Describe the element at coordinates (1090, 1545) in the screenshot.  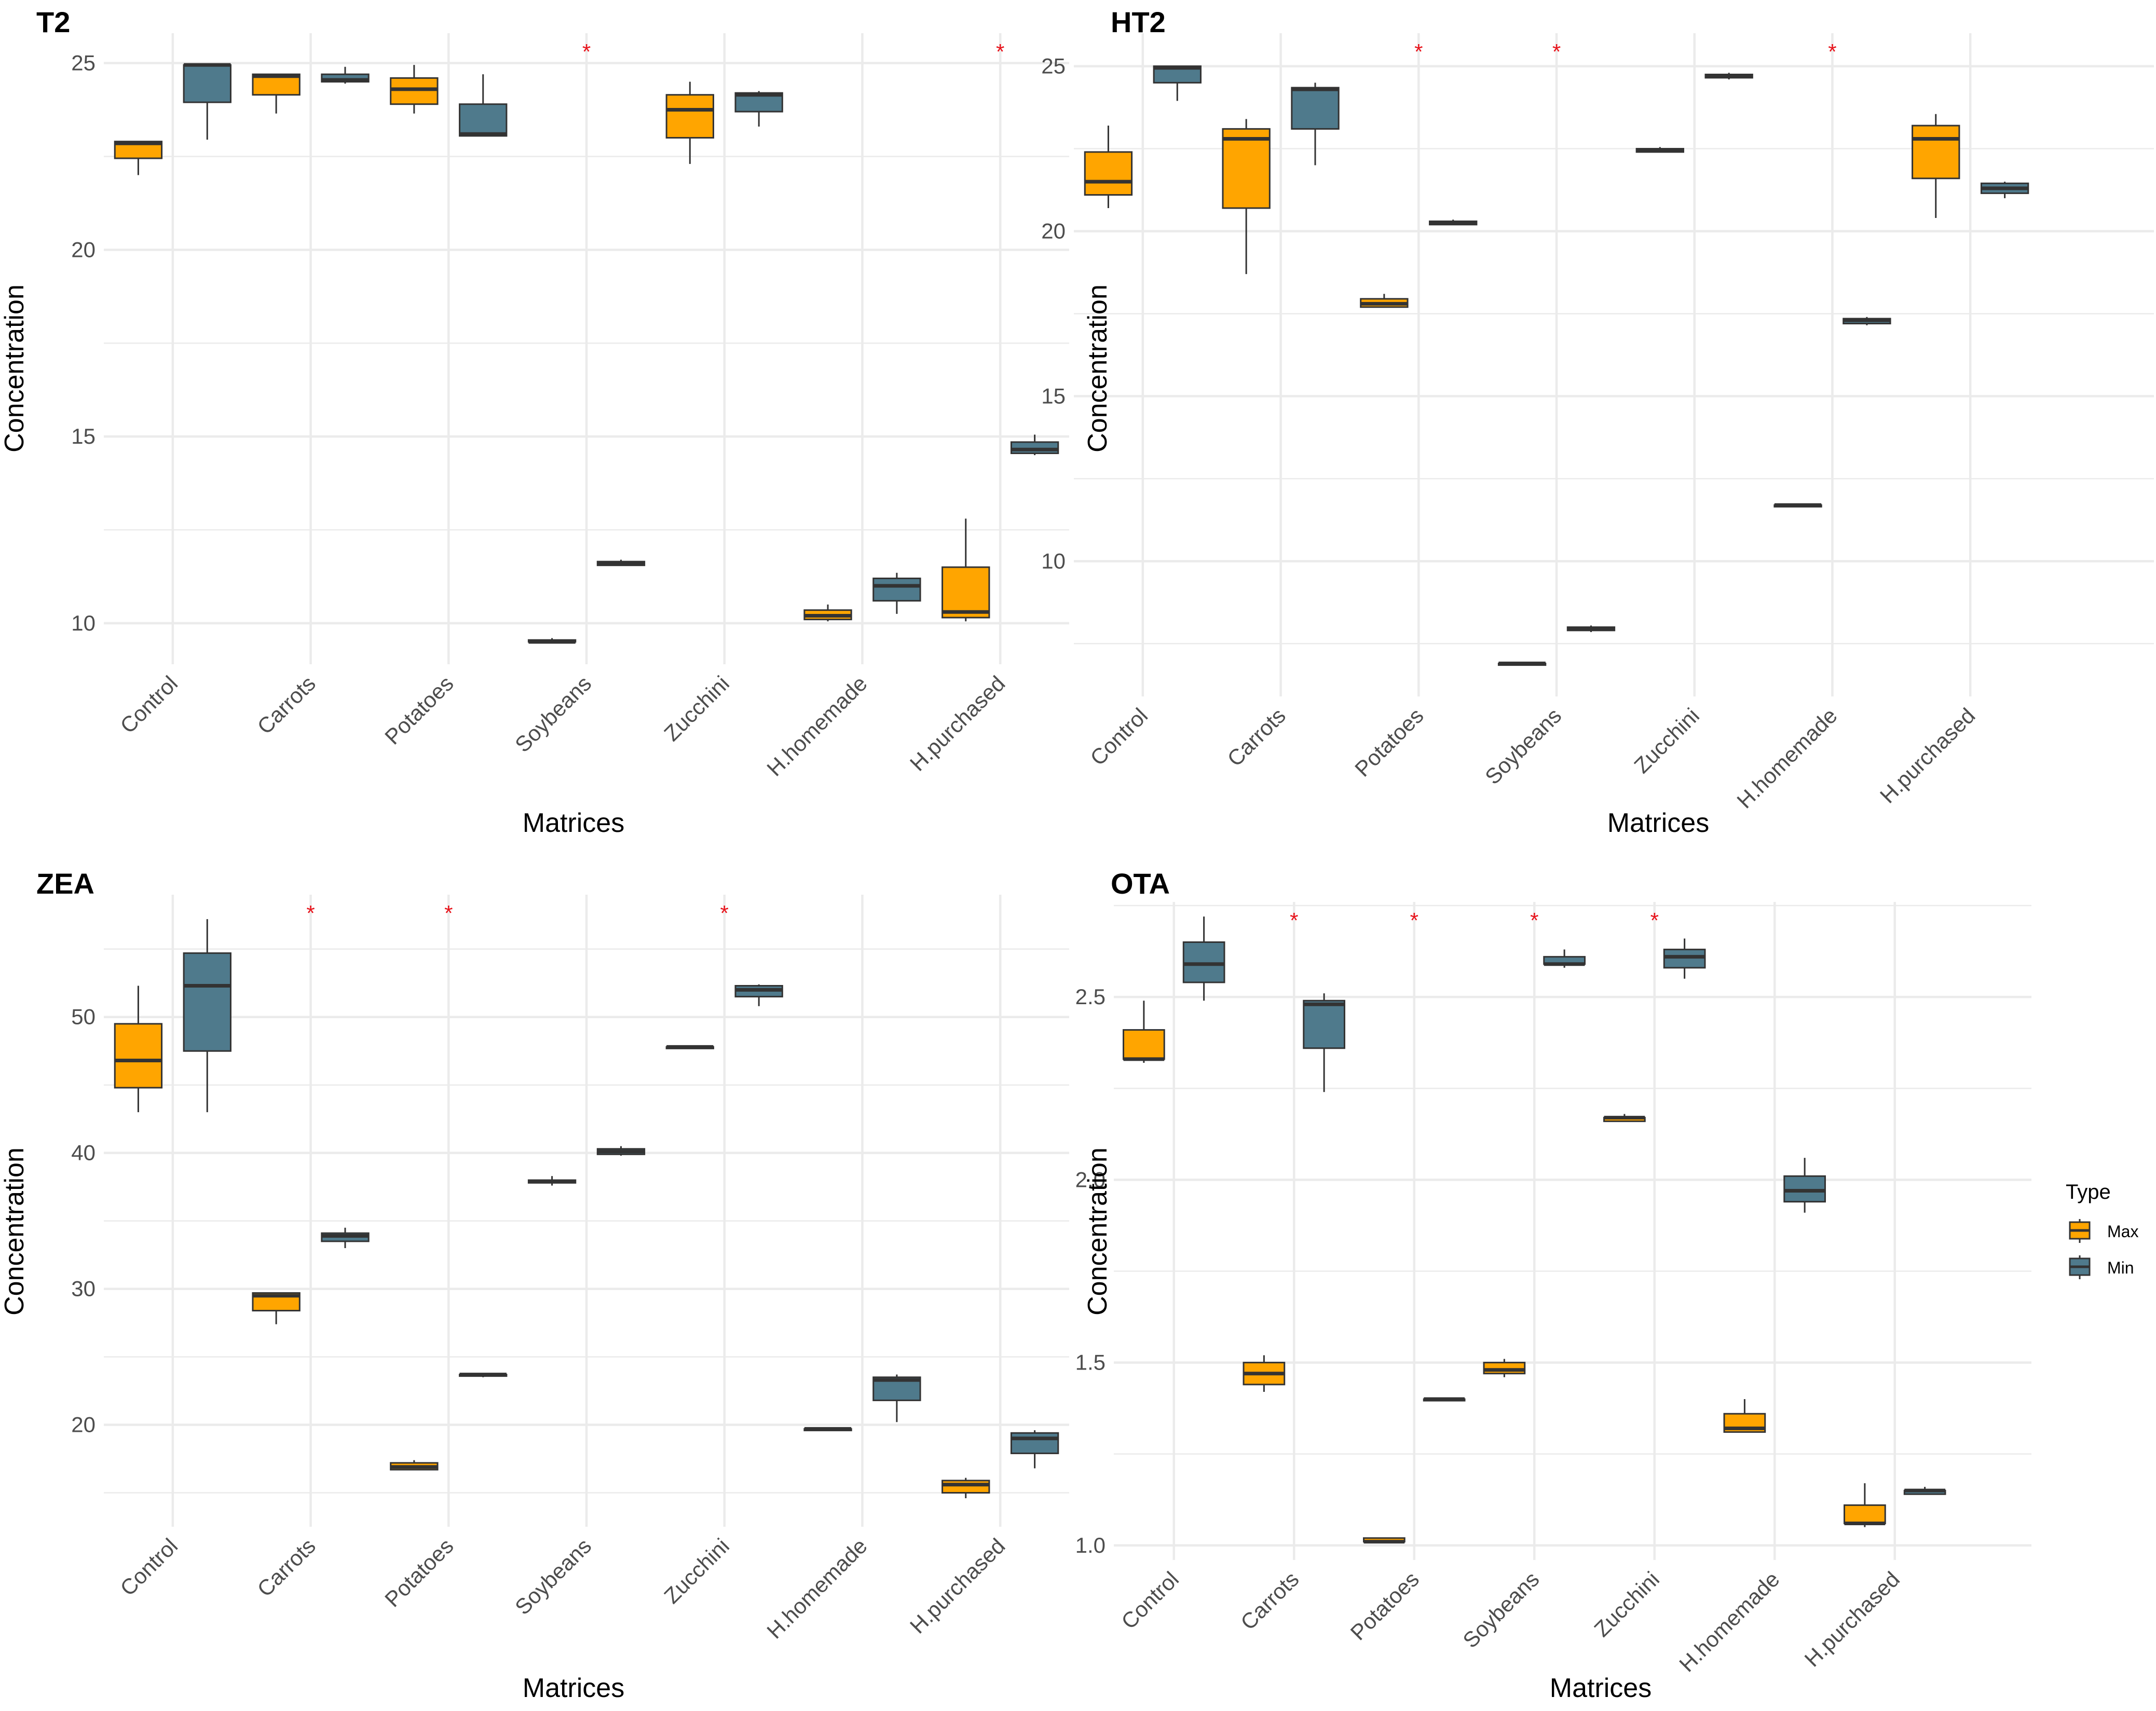
I see `y-tick-label: 1.0` at that location.